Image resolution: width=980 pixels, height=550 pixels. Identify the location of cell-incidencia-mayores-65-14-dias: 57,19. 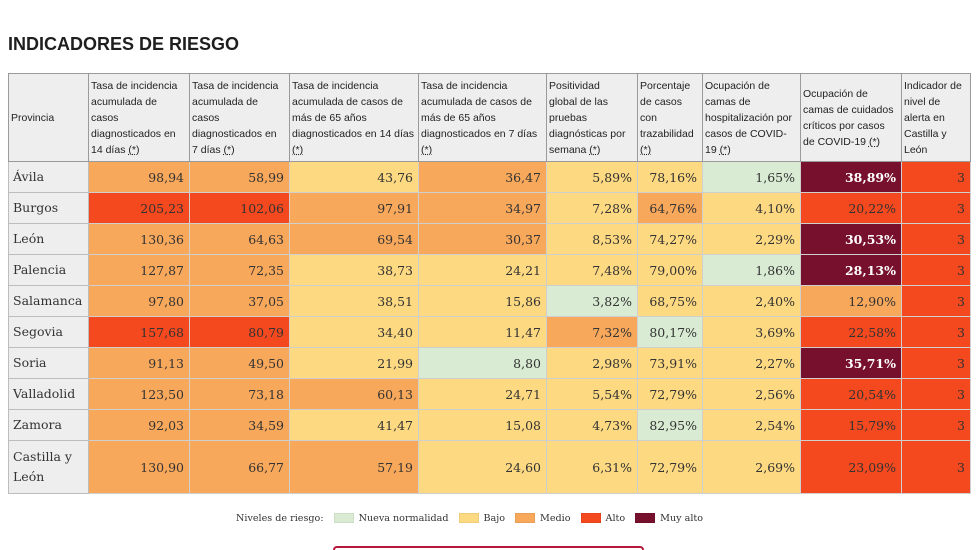
(354, 467).